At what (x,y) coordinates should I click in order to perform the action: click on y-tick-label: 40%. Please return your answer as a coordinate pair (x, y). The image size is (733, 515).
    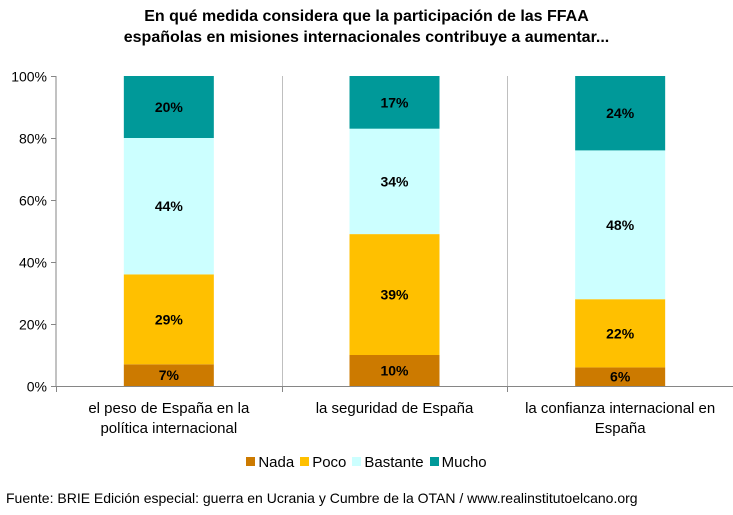
    Looking at the image, I should click on (33, 263).